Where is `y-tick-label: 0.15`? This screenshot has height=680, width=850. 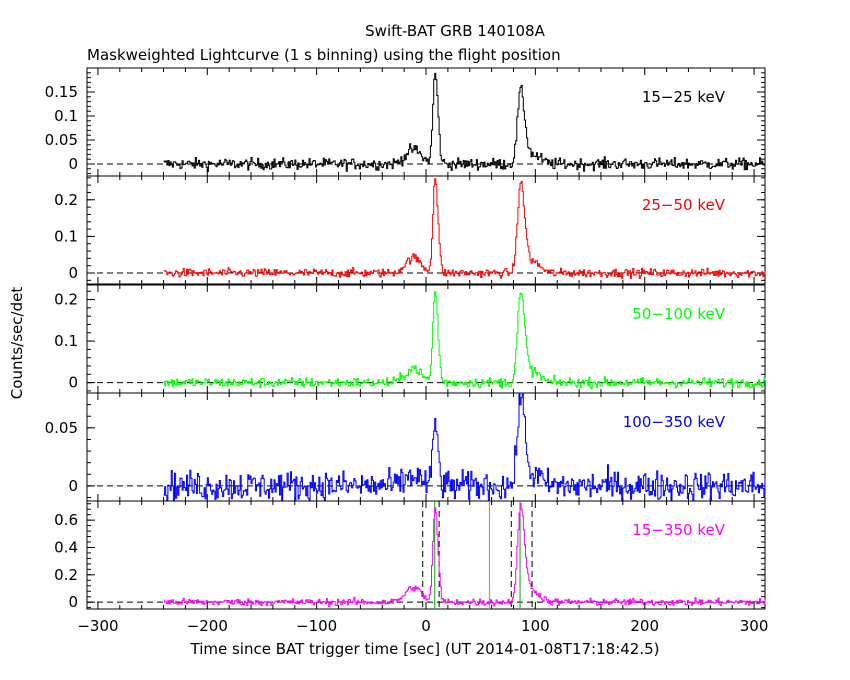 y-tick-label: 0.15 is located at coordinates (61, 92).